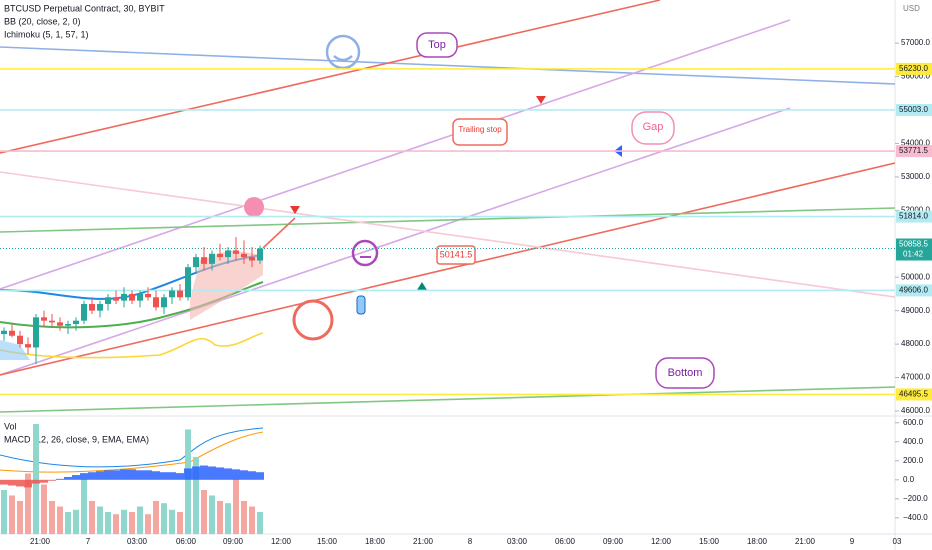  What do you see at coordinates (915, 209) in the screenshot?
I see `price-tick-label: 52000.0` at bounding box center [915, 209].